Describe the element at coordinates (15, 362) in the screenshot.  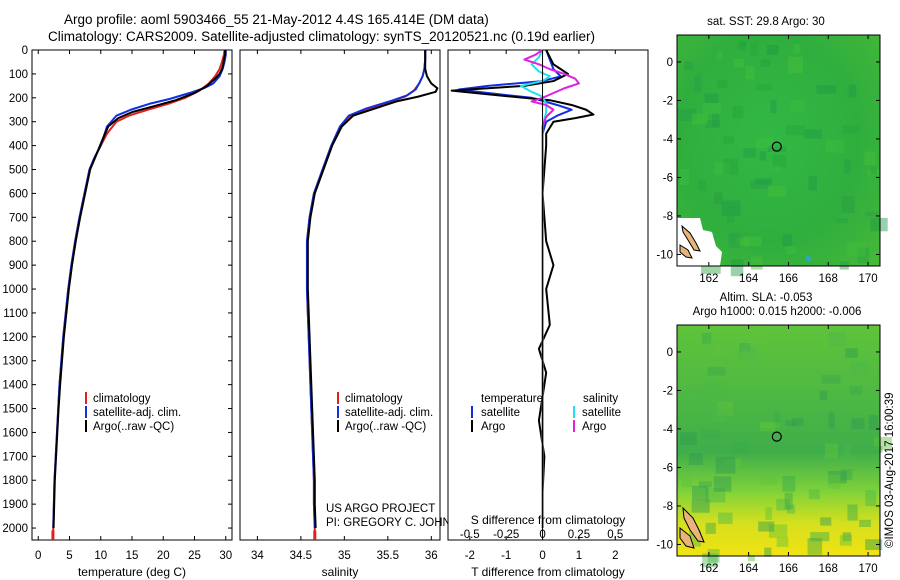
I see `depth-tick-label: 1300` at that location.